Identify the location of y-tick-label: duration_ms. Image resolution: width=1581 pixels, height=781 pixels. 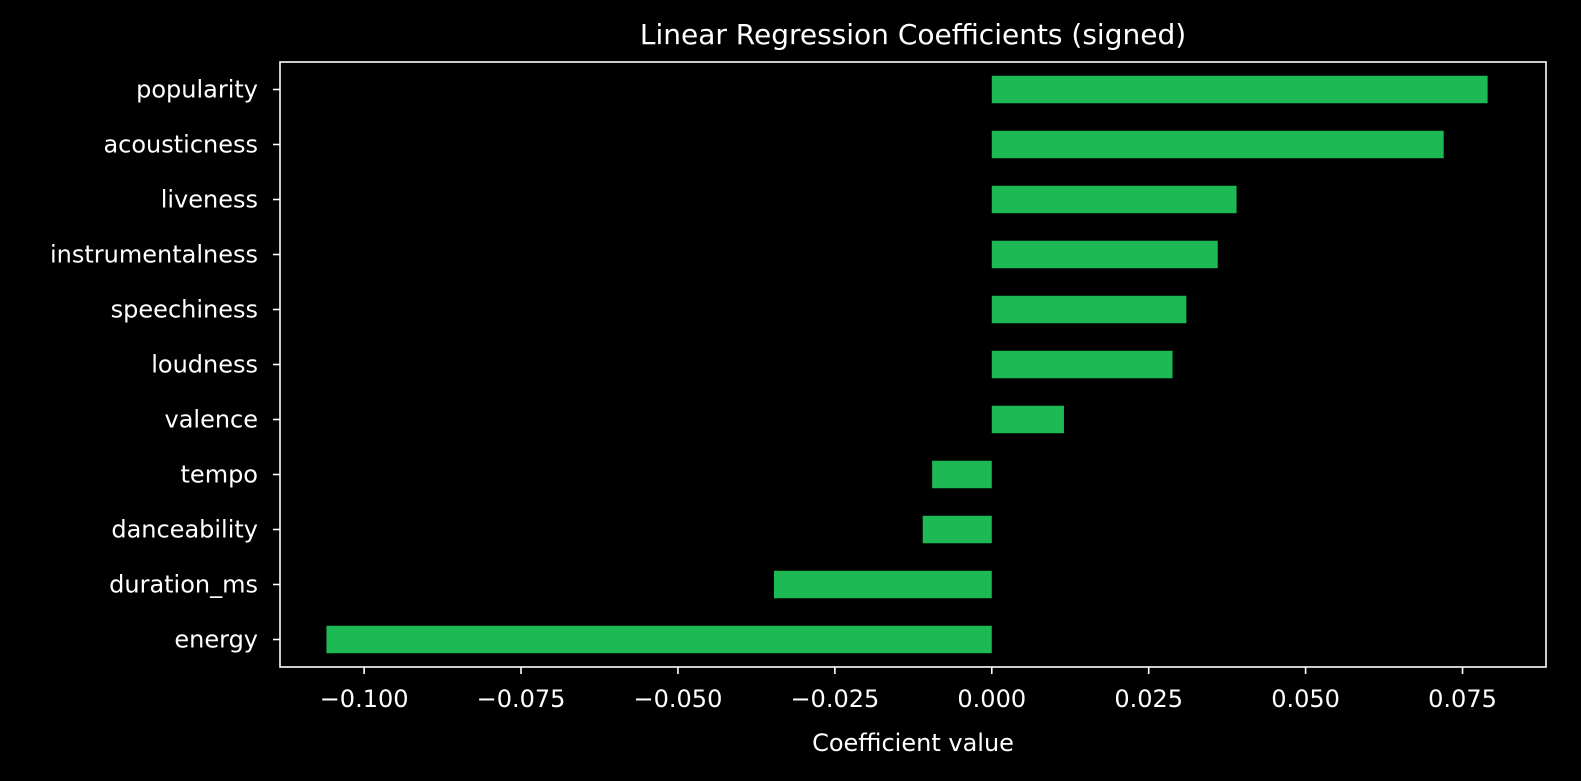
(183, 585).